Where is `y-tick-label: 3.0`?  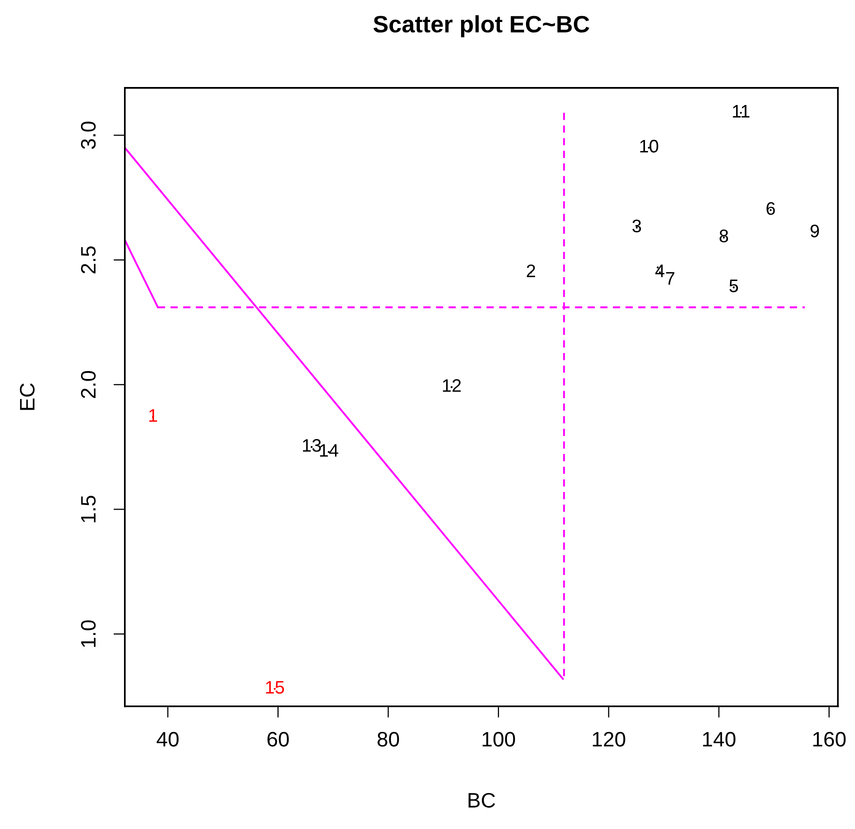
y-tick-label: 3.0 is located at coordinates (88, 135).